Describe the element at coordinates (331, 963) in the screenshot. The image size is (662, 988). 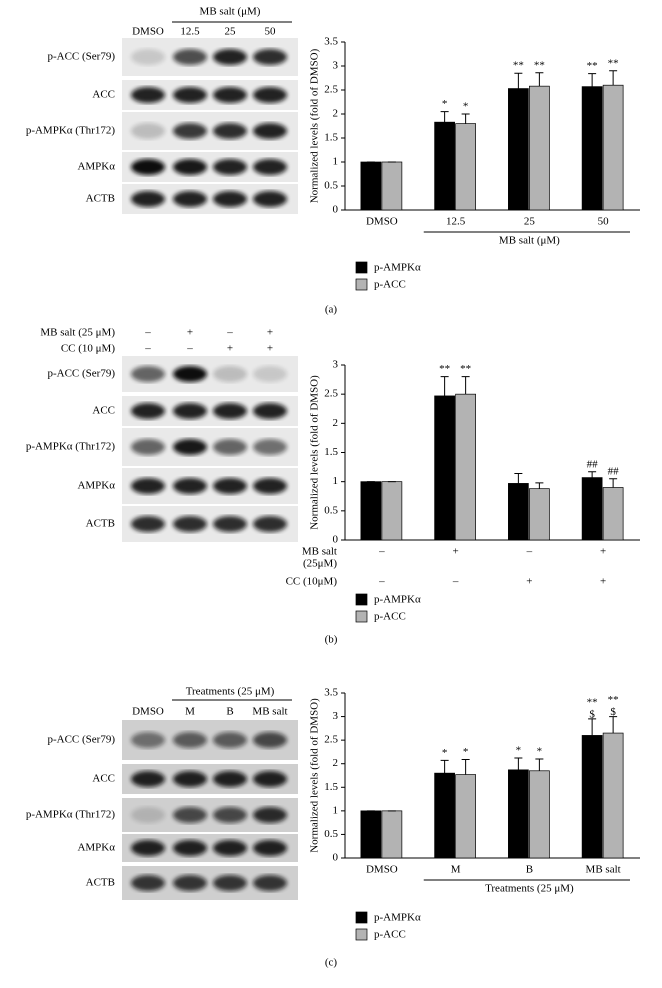
I see `panel-label: (c)` at that location.